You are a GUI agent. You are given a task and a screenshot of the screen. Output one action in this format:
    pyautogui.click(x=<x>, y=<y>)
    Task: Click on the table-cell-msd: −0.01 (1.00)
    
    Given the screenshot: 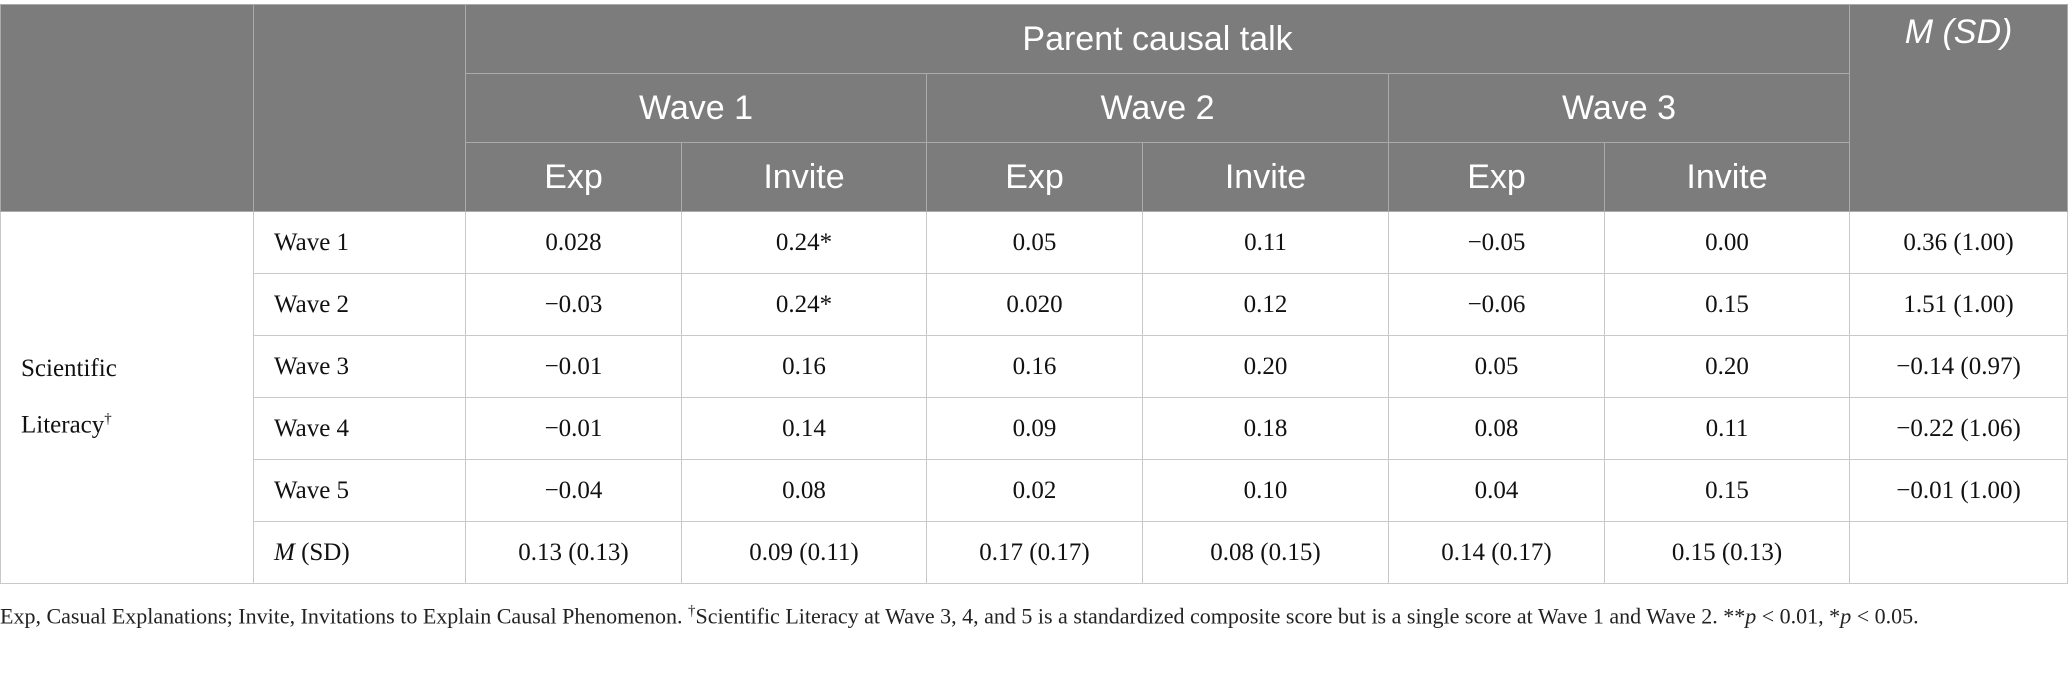 What is the action you would take?
    pyautogui.click(x=1958, y=490)
    